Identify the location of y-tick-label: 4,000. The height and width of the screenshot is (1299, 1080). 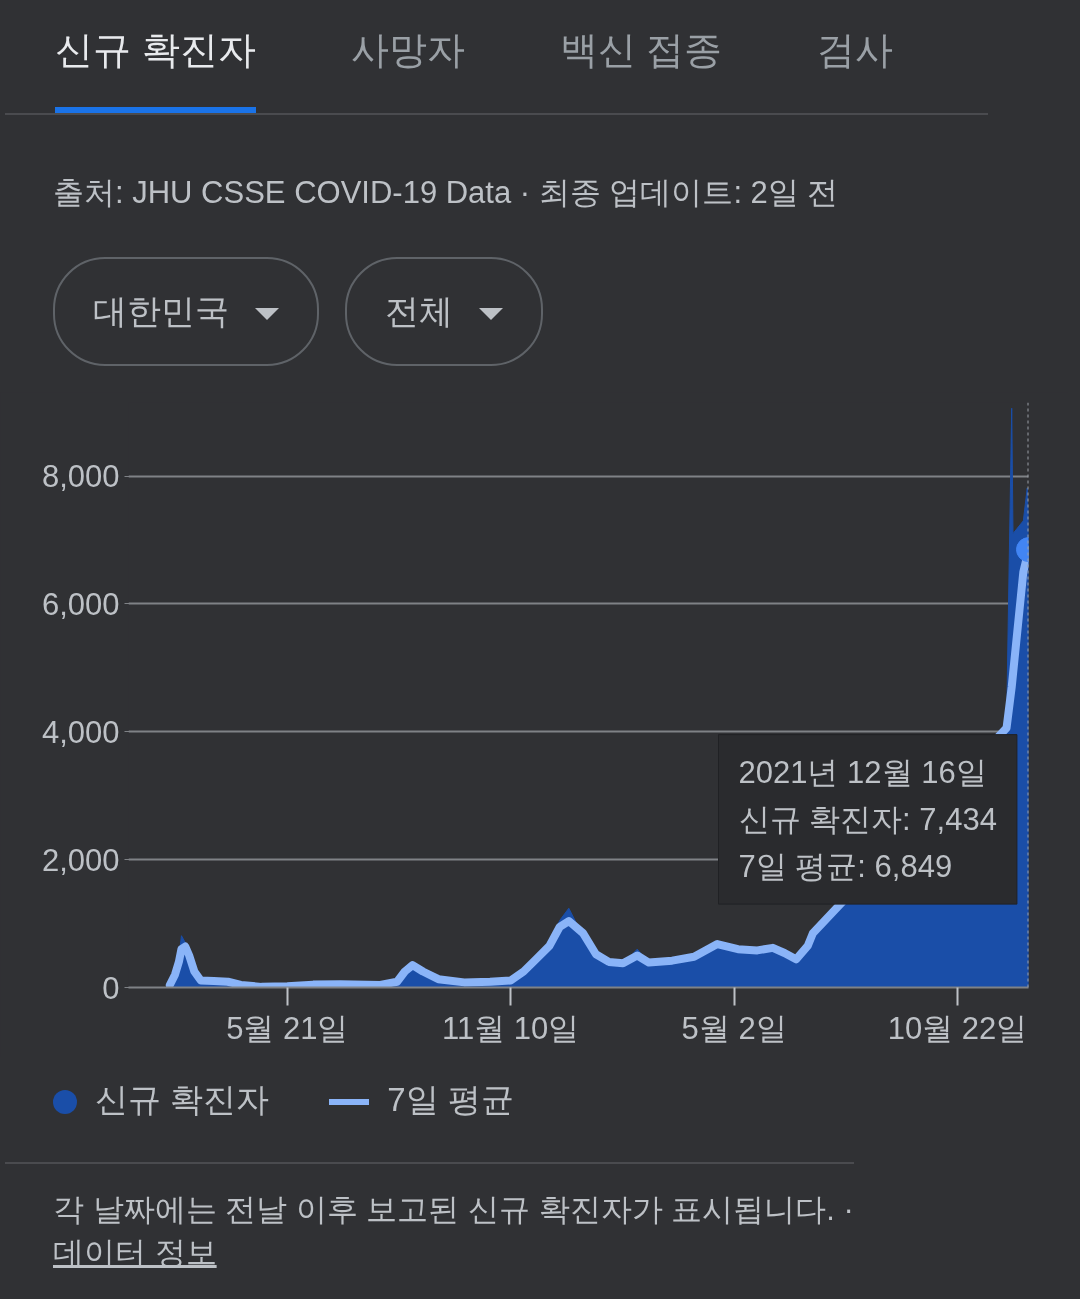
(80, 732).